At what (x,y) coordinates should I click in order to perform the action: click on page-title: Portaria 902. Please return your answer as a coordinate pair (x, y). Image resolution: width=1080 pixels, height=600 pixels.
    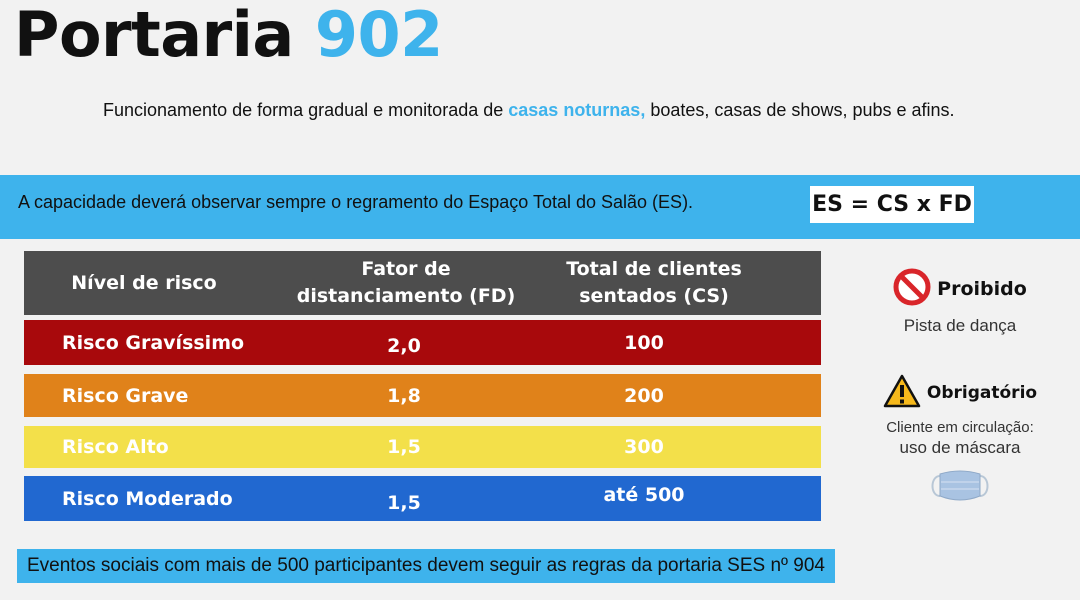
    Looking at the image, I should click on (228, 35).